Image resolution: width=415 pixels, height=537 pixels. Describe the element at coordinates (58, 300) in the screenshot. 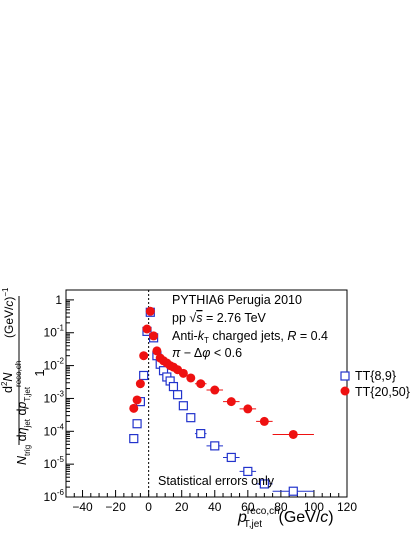

I see `y-tick-label: 1` at that location.